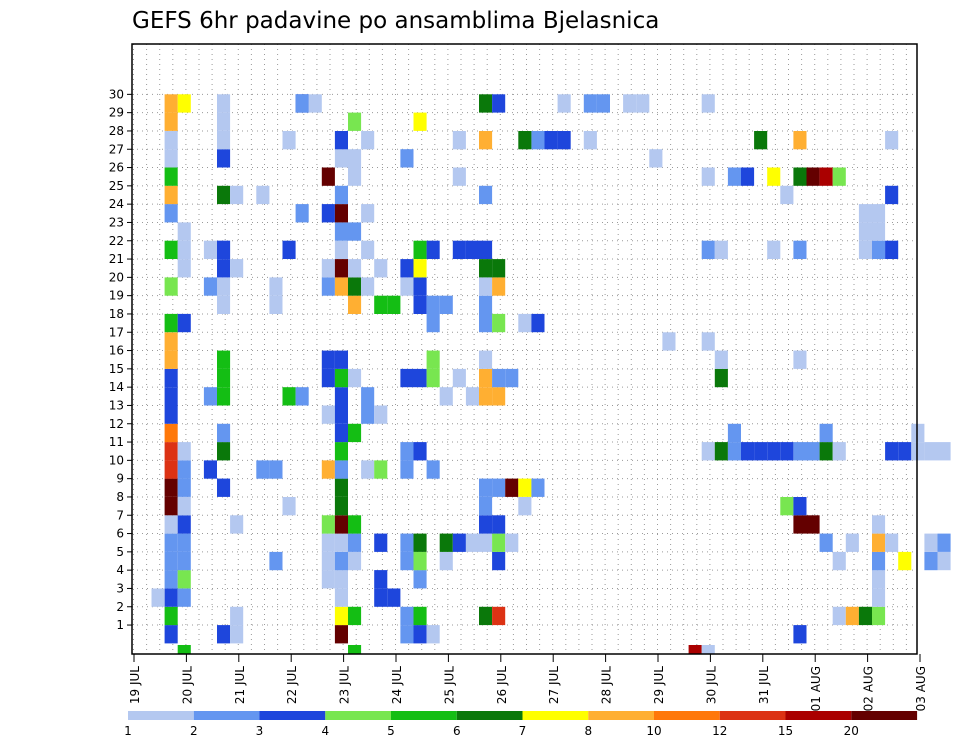 The width and height of the screenshot is (960, 742). Describe the element at coordinates (116, 186) in the screenshot. I see `y-tick-label: 25` at that location.